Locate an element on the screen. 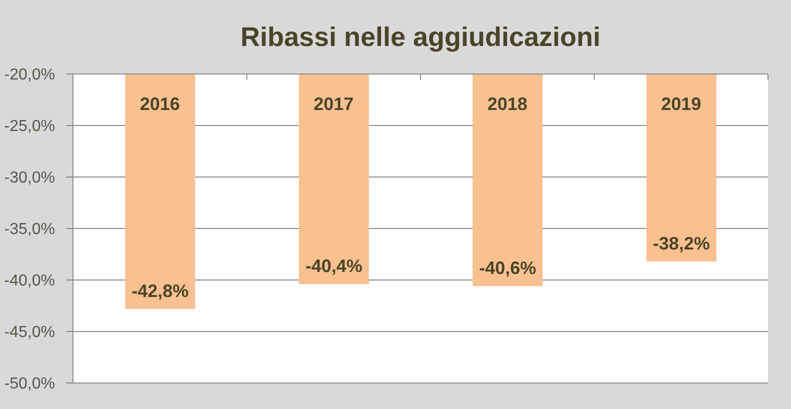 This screenshot has width=791, height=409. data-label: -38,2% is located at coordinates (681, 243).